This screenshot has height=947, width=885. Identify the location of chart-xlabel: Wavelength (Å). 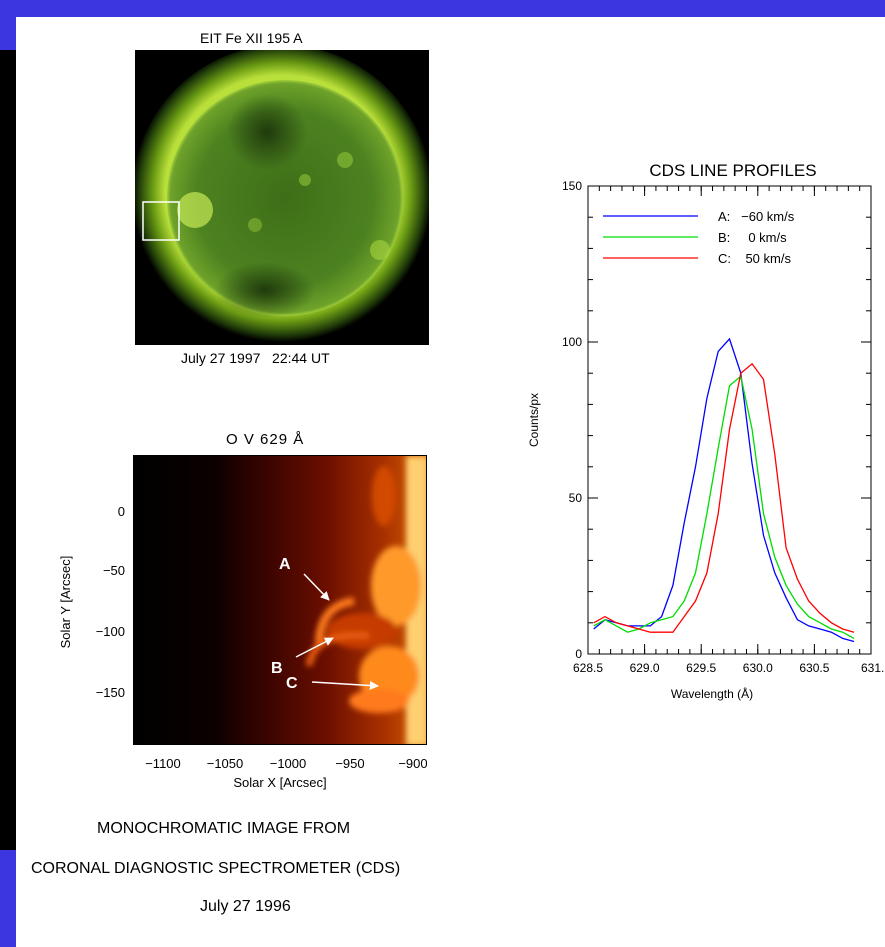
(712, 693).